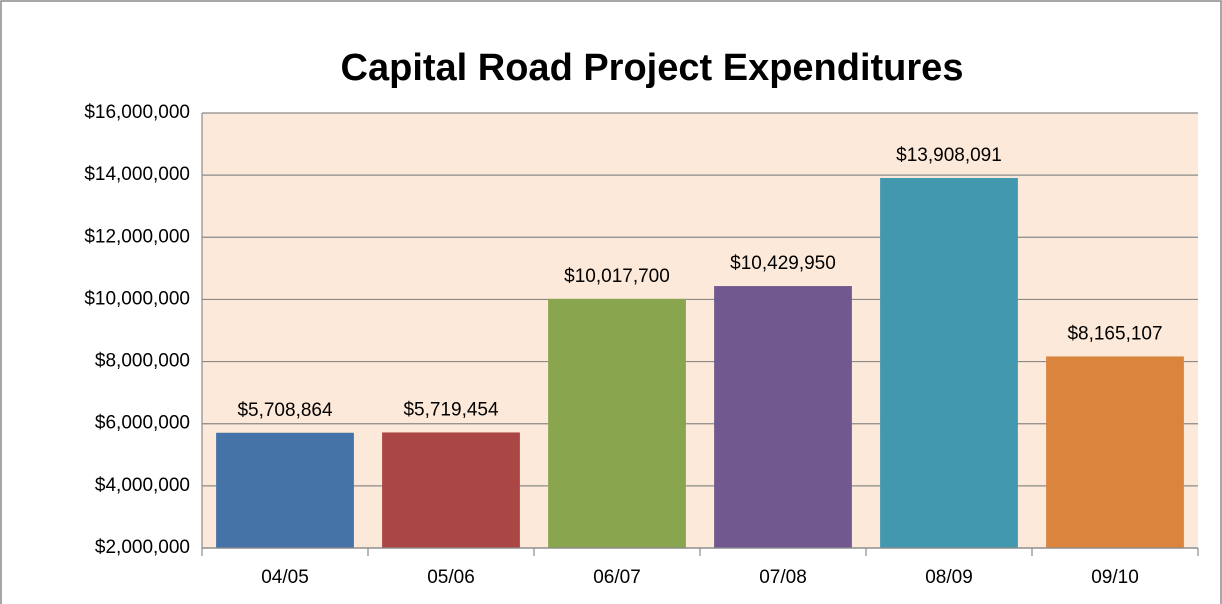  What do you see at coordinates (451, 409) in the screenshot?
I see `data-label: $5,719,454` at bounding box center [451, 409].